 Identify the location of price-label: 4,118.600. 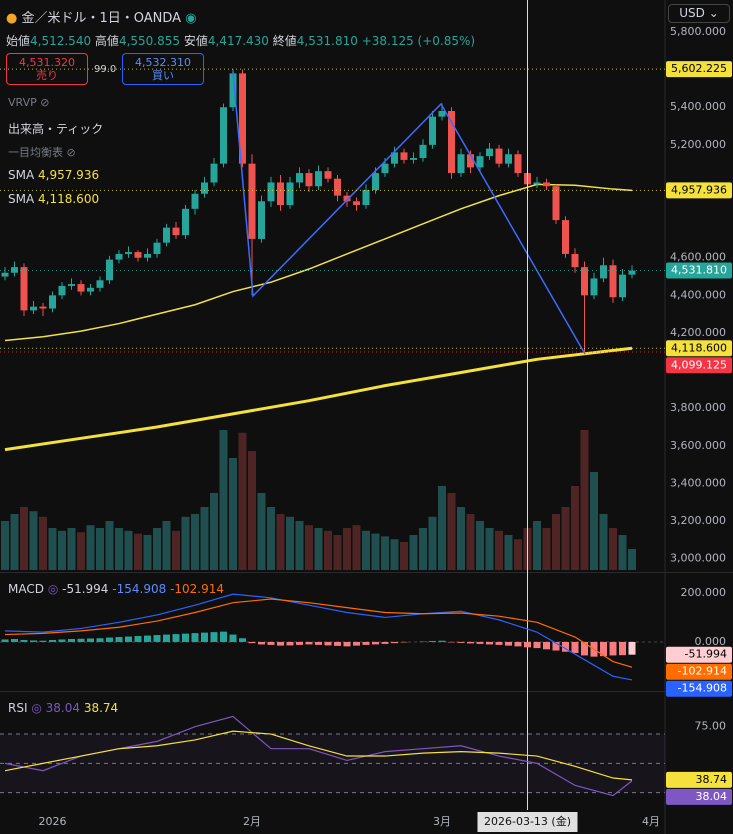
(699, 347).